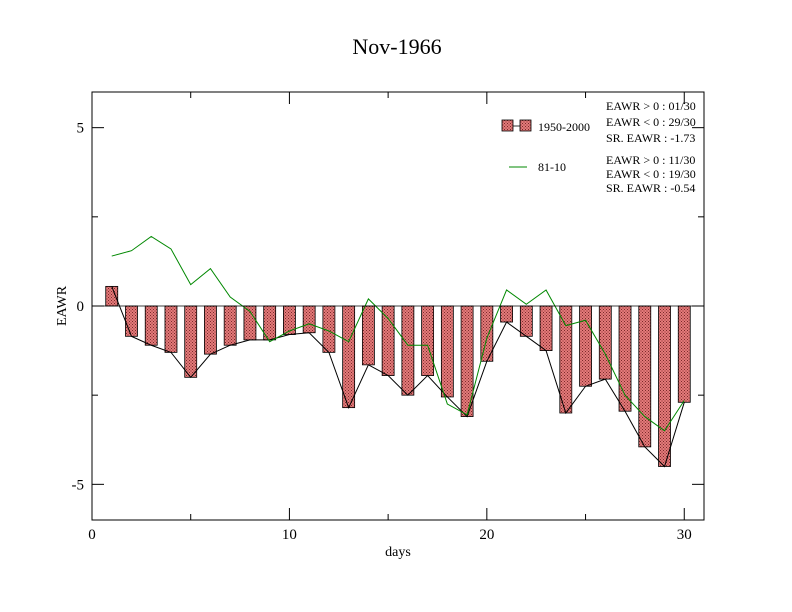  I want to click on x-tick-label: 10, so click(289, 535).